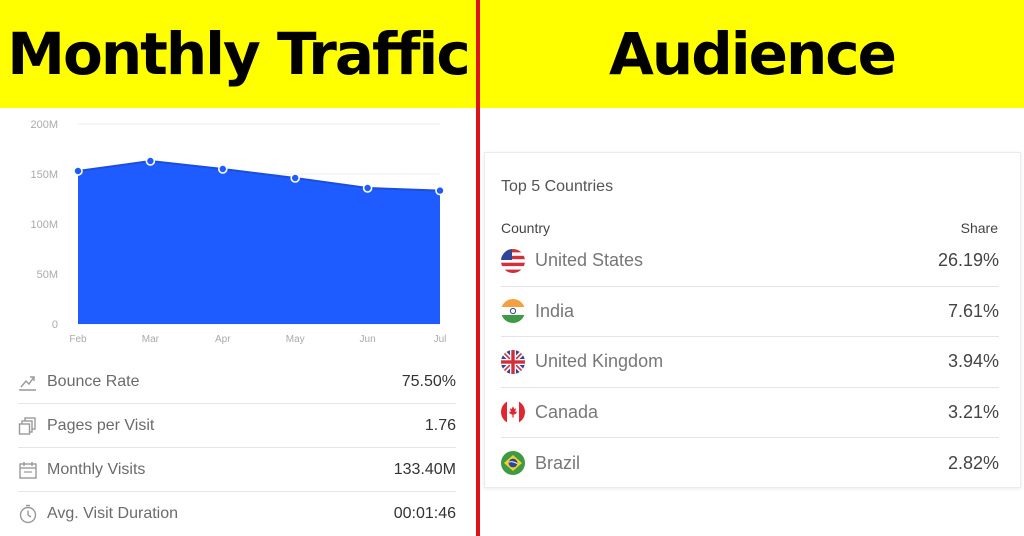  Describe the element at coordinates (979, 228) in the screenshot. I see `share-column-header: Share` at that location.